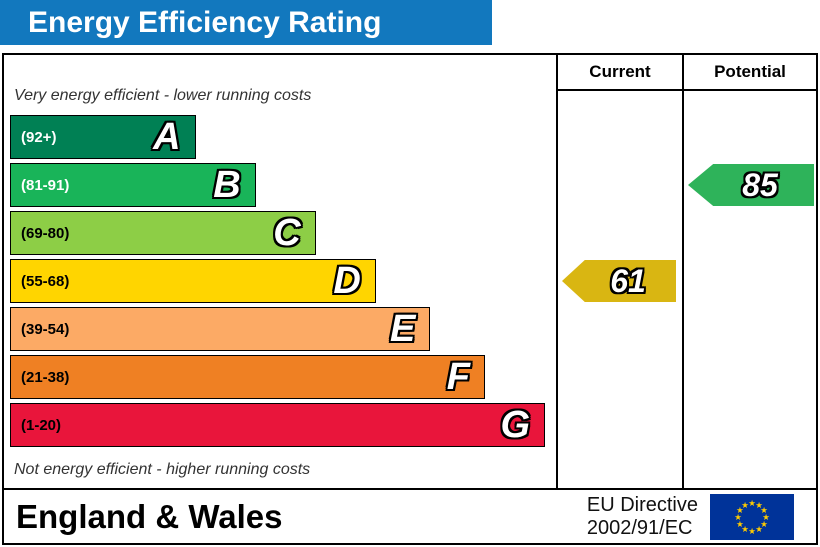 This screenshot has height=547, width=820. What do you see at coordinates (248, 377) in the screenshot?
I see `band-f: (21-38) F` at bounding box center [248, 377].